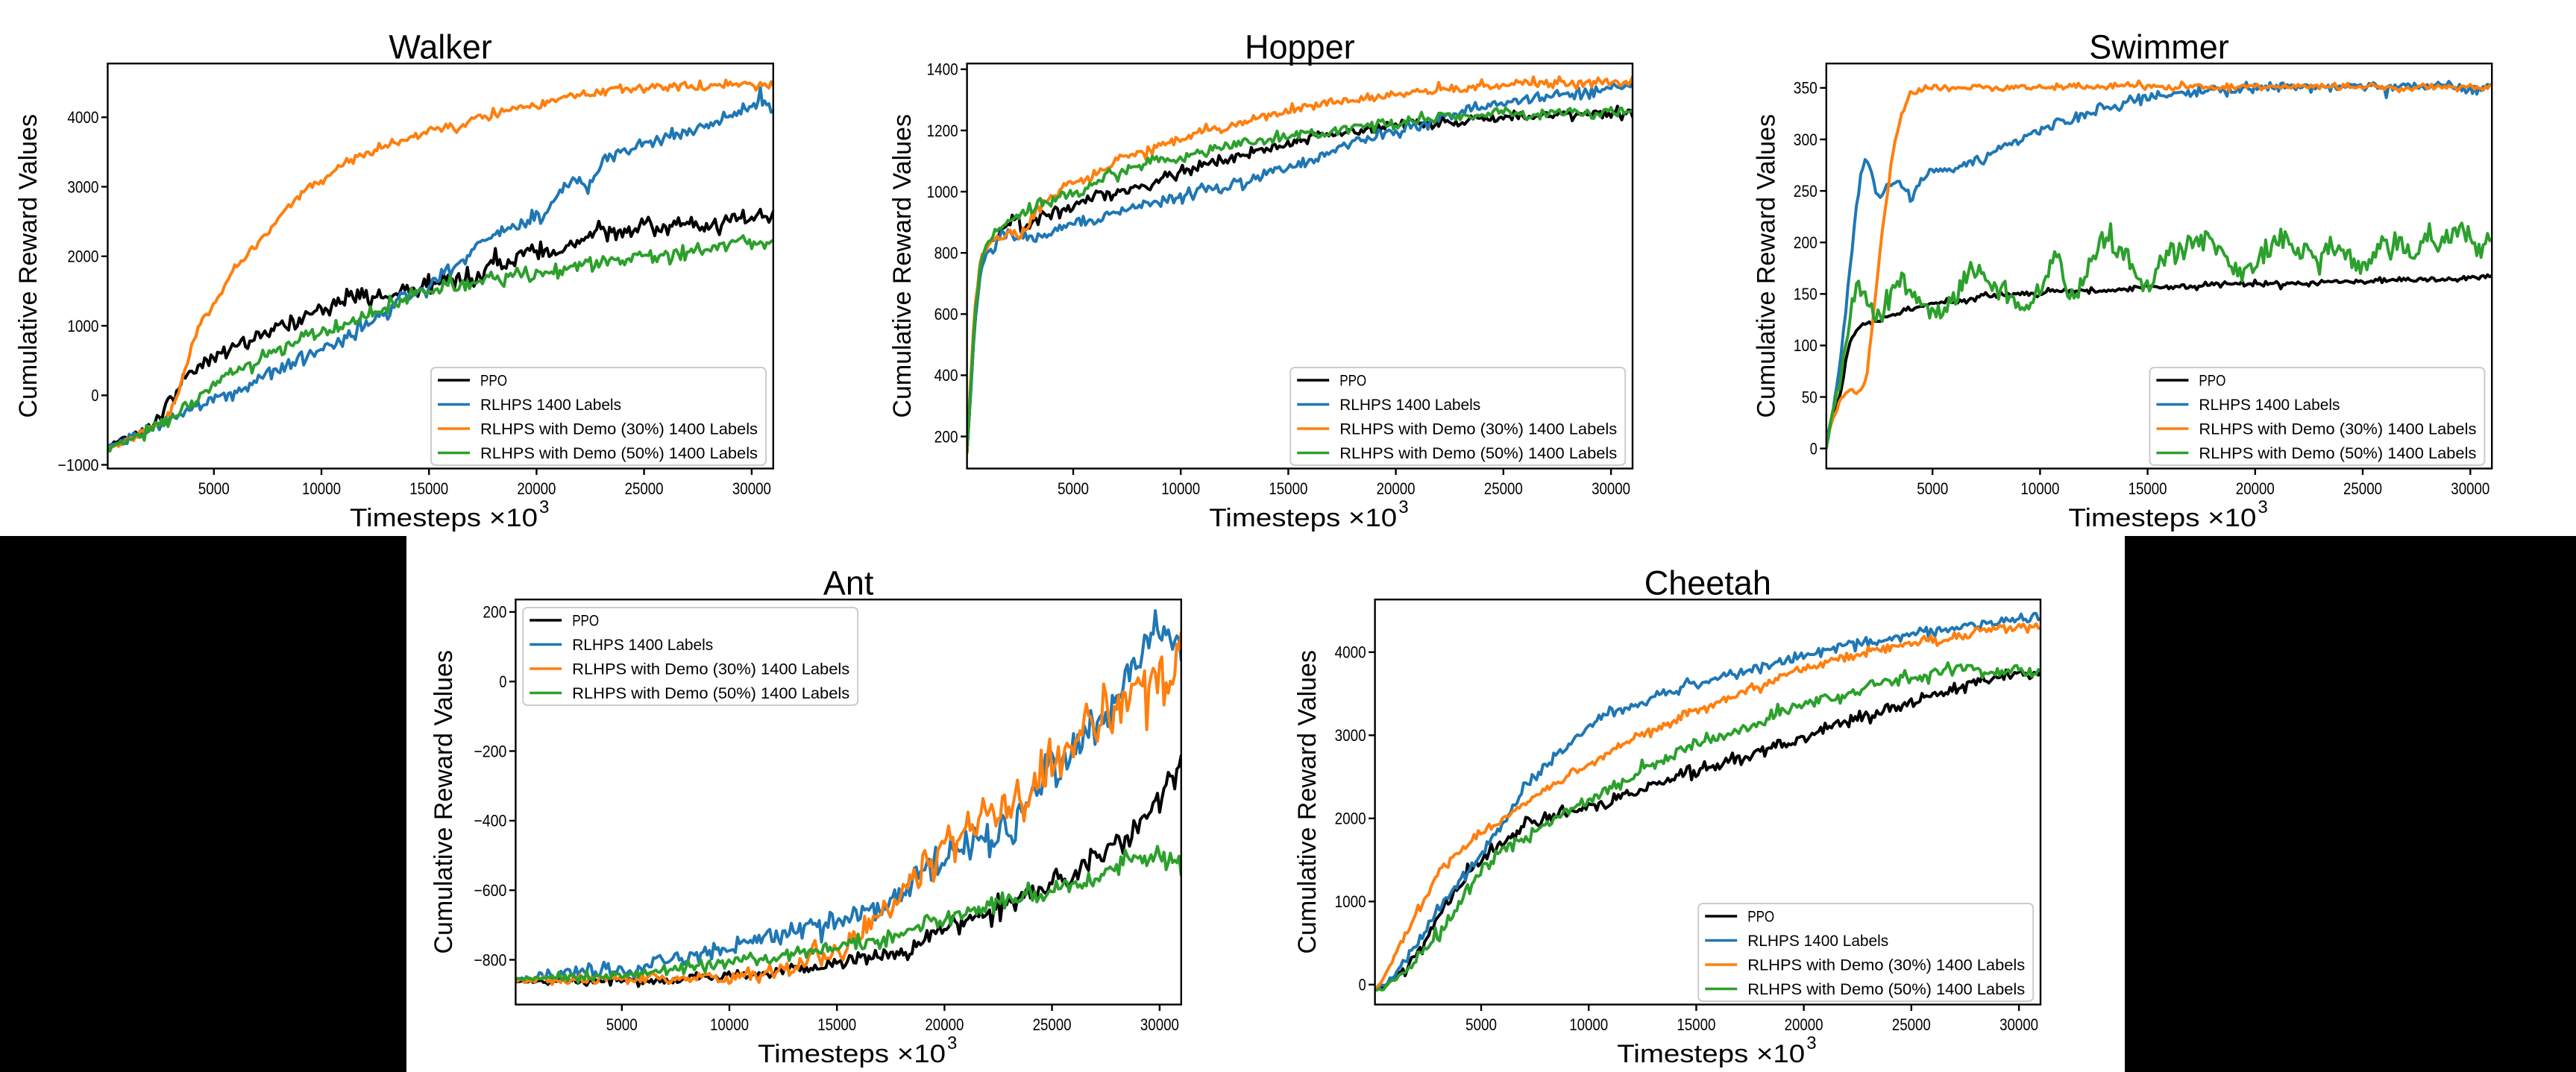 This screenshot has height=1072, width=2576. Describe the element at coordinates (1806, 191) in the screenshot. I see `svg-text: 250` at that location.